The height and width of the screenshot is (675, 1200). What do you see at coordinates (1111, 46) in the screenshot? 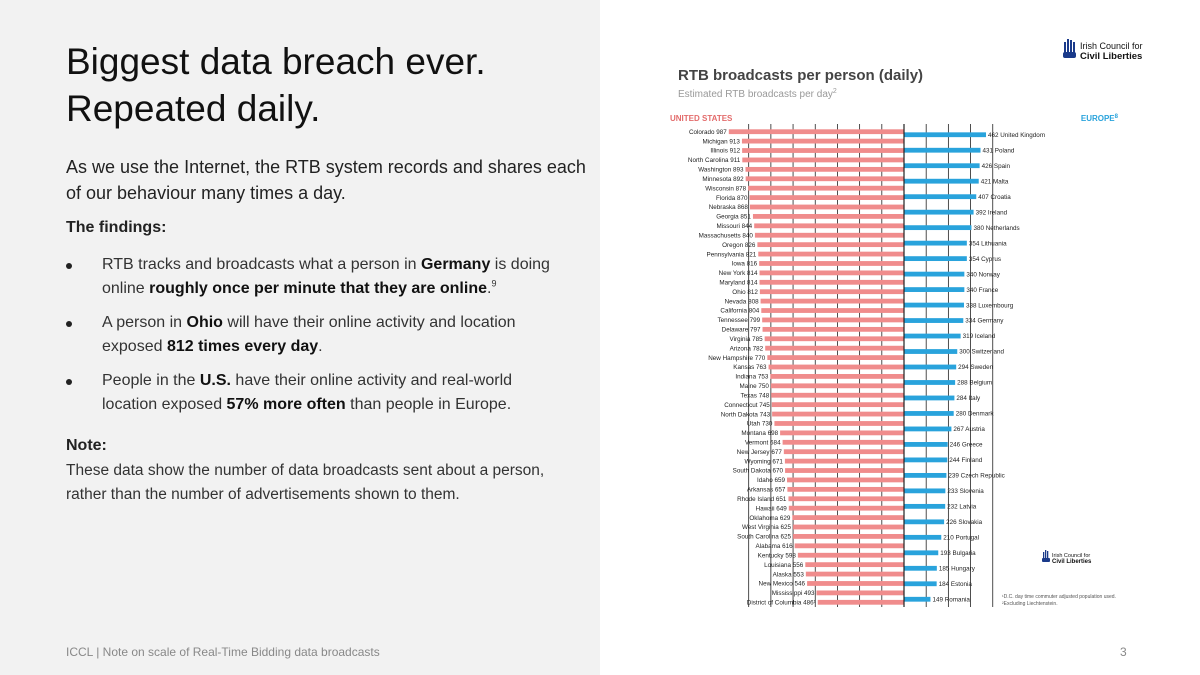
I see `logo-line-1: Irish Council for` at bounding box center [1111, 46].